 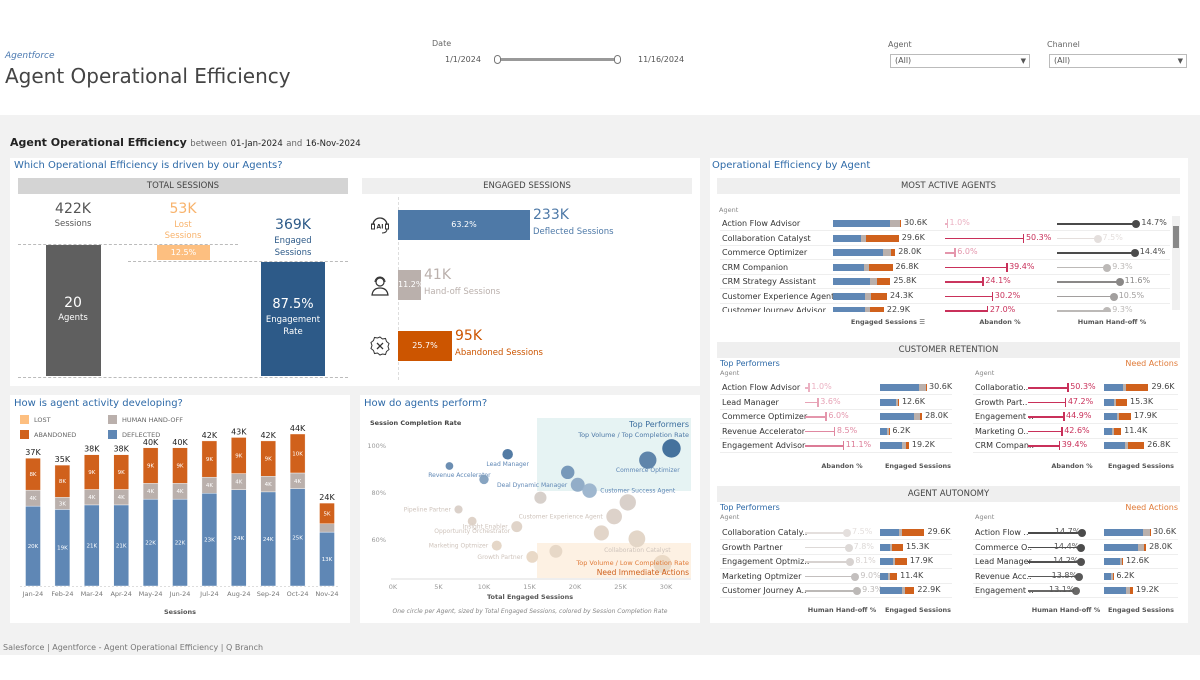 What do you see at coordinates (1176, 263) in the screenshot?
I see `scrollbar-track` at bounding box center [1176, 263].